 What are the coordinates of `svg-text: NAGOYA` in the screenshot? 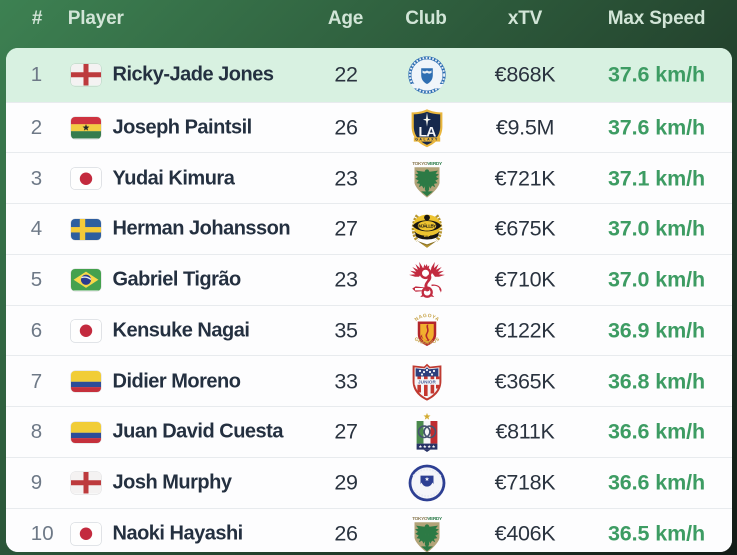 It's located at (427, 318).